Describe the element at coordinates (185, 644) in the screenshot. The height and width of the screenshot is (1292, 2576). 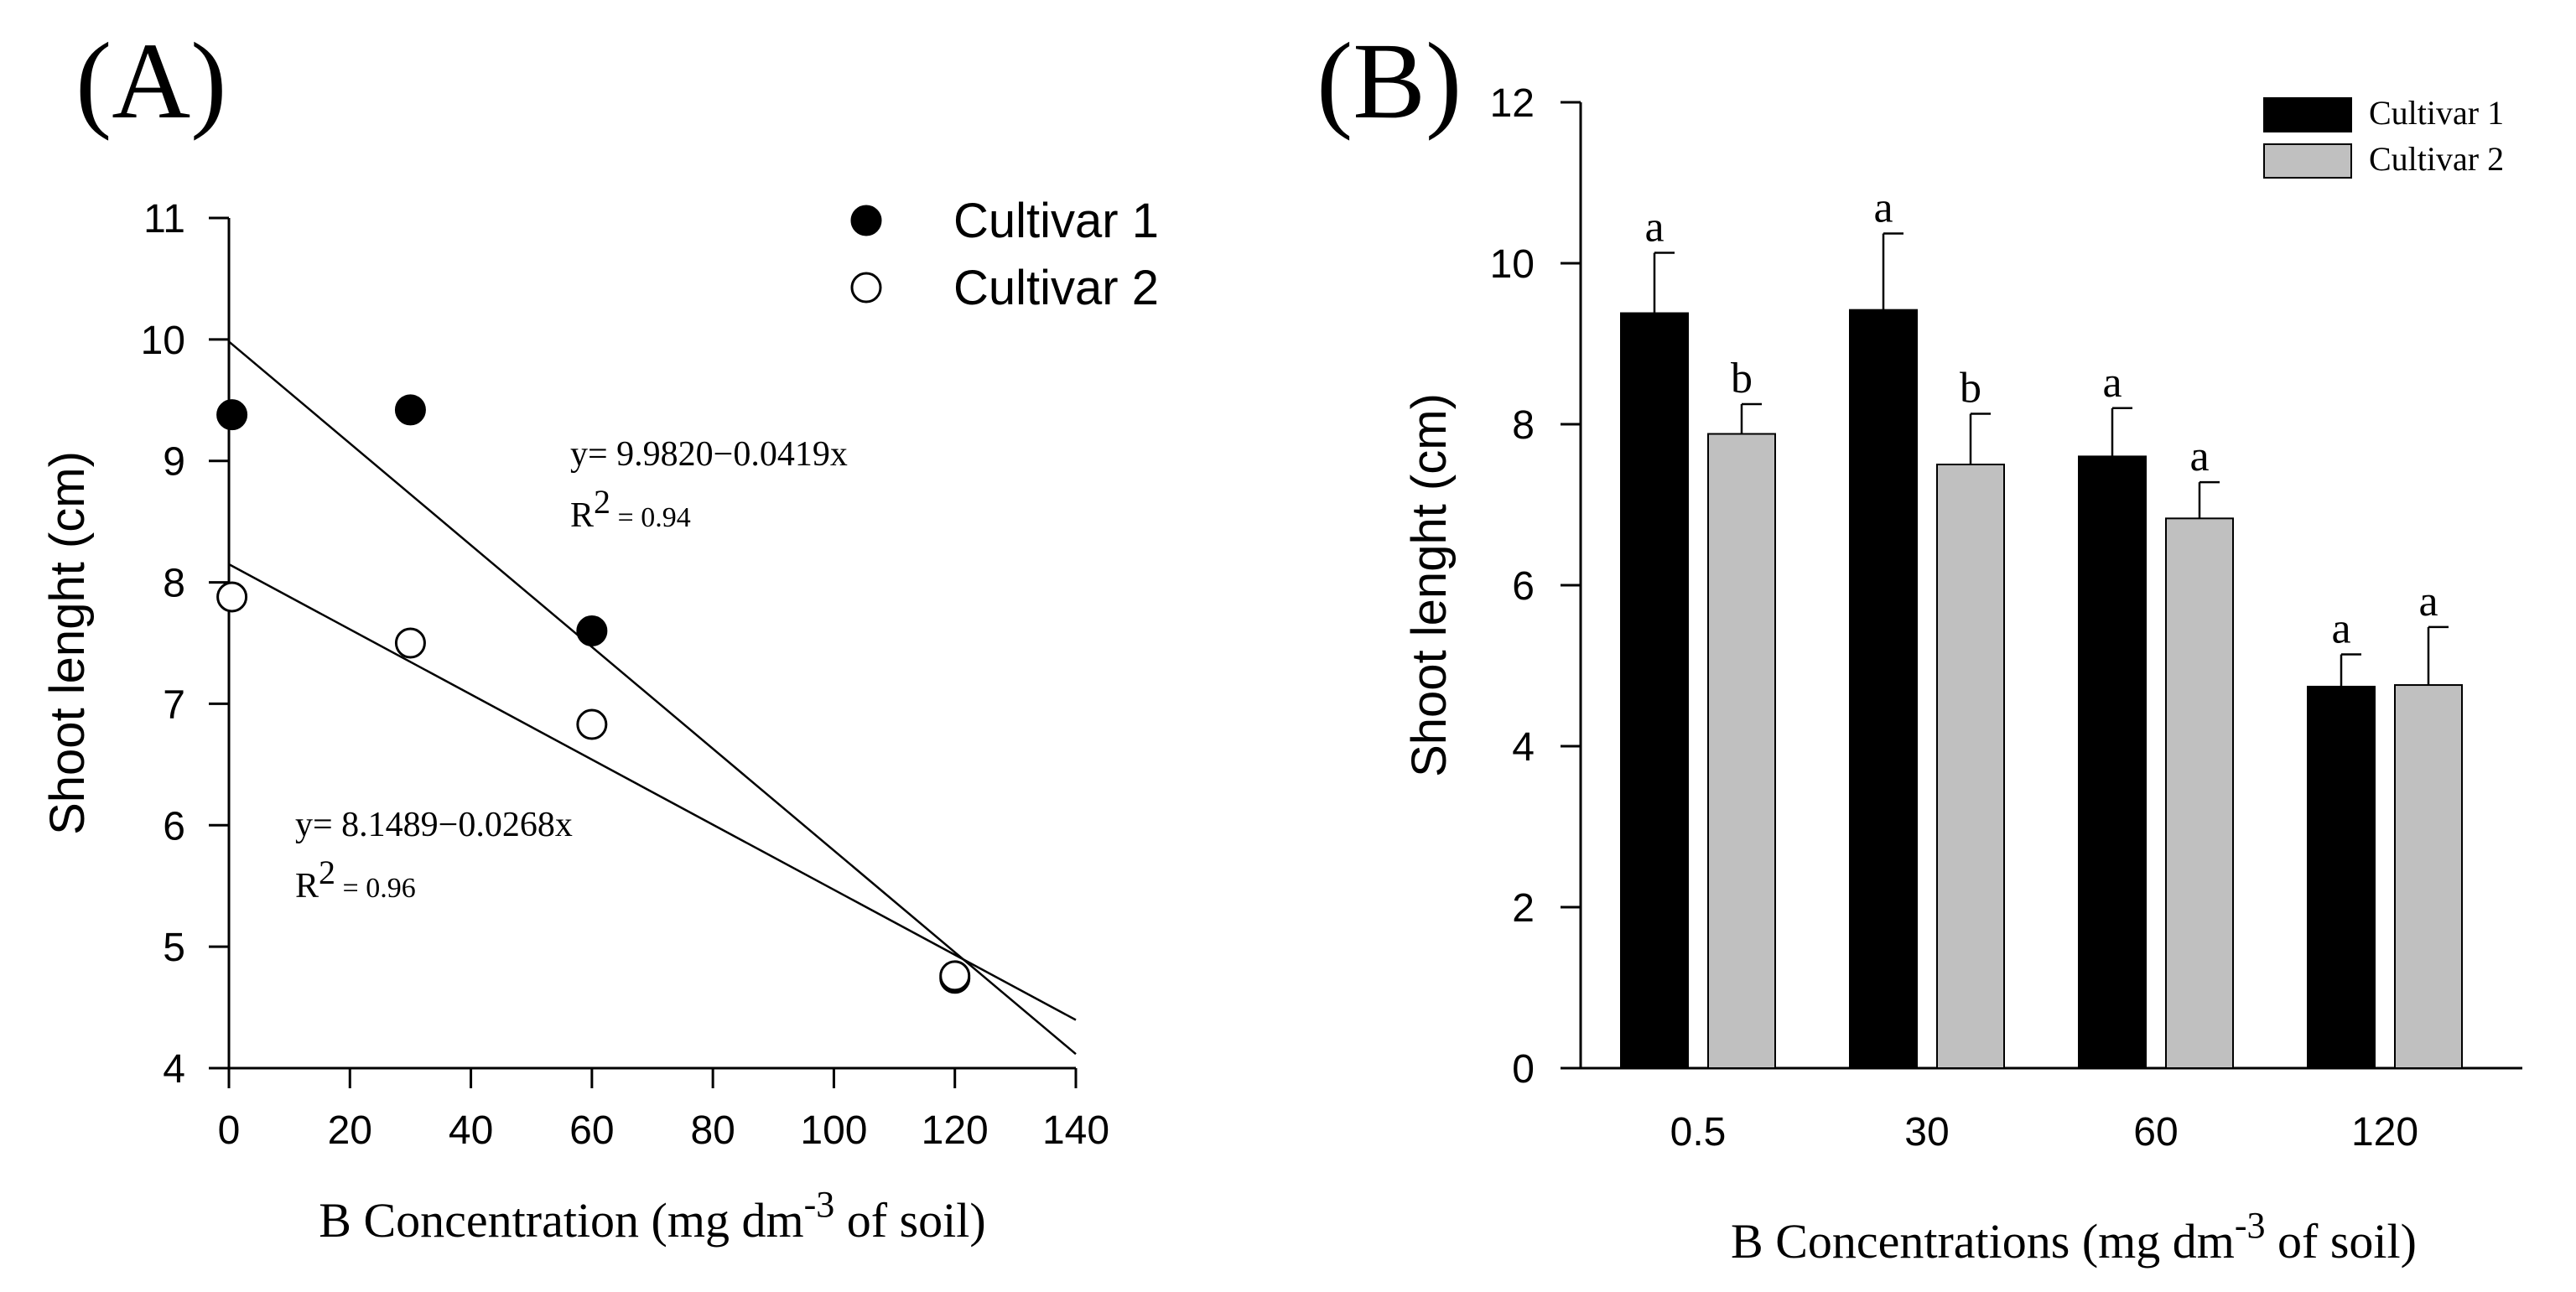
I see `panel-a-y-ticks: 4 5 6 7 8 9 10 11` at that location.